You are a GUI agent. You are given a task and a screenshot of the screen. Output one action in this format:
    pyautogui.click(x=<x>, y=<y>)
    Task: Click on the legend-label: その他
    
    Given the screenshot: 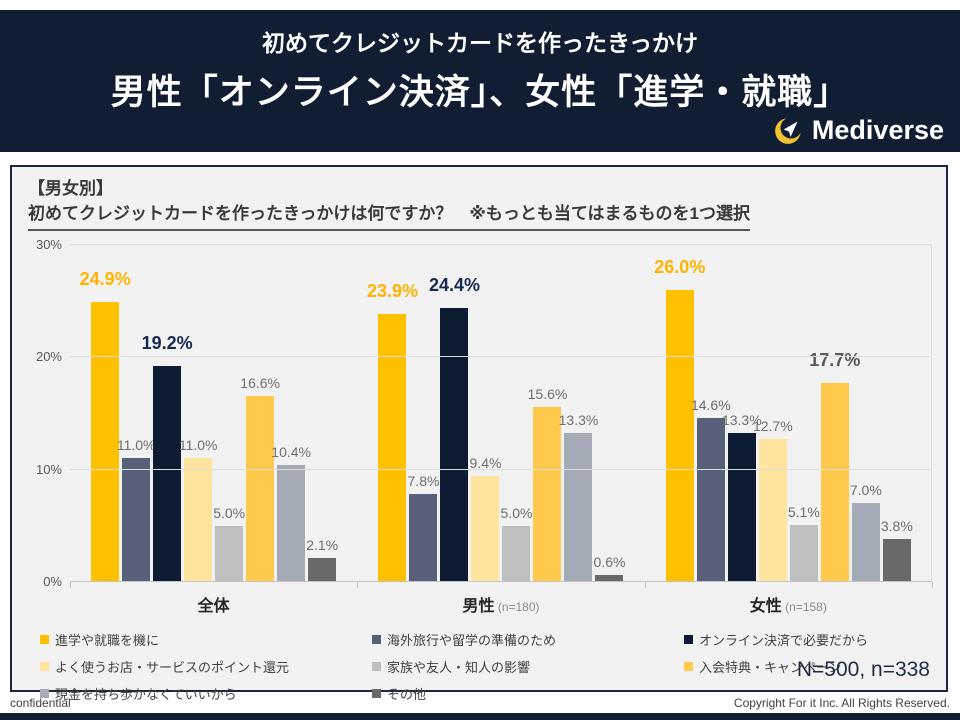 What is the action you would take?
    pyautogui.click(x=407, y=694)
    